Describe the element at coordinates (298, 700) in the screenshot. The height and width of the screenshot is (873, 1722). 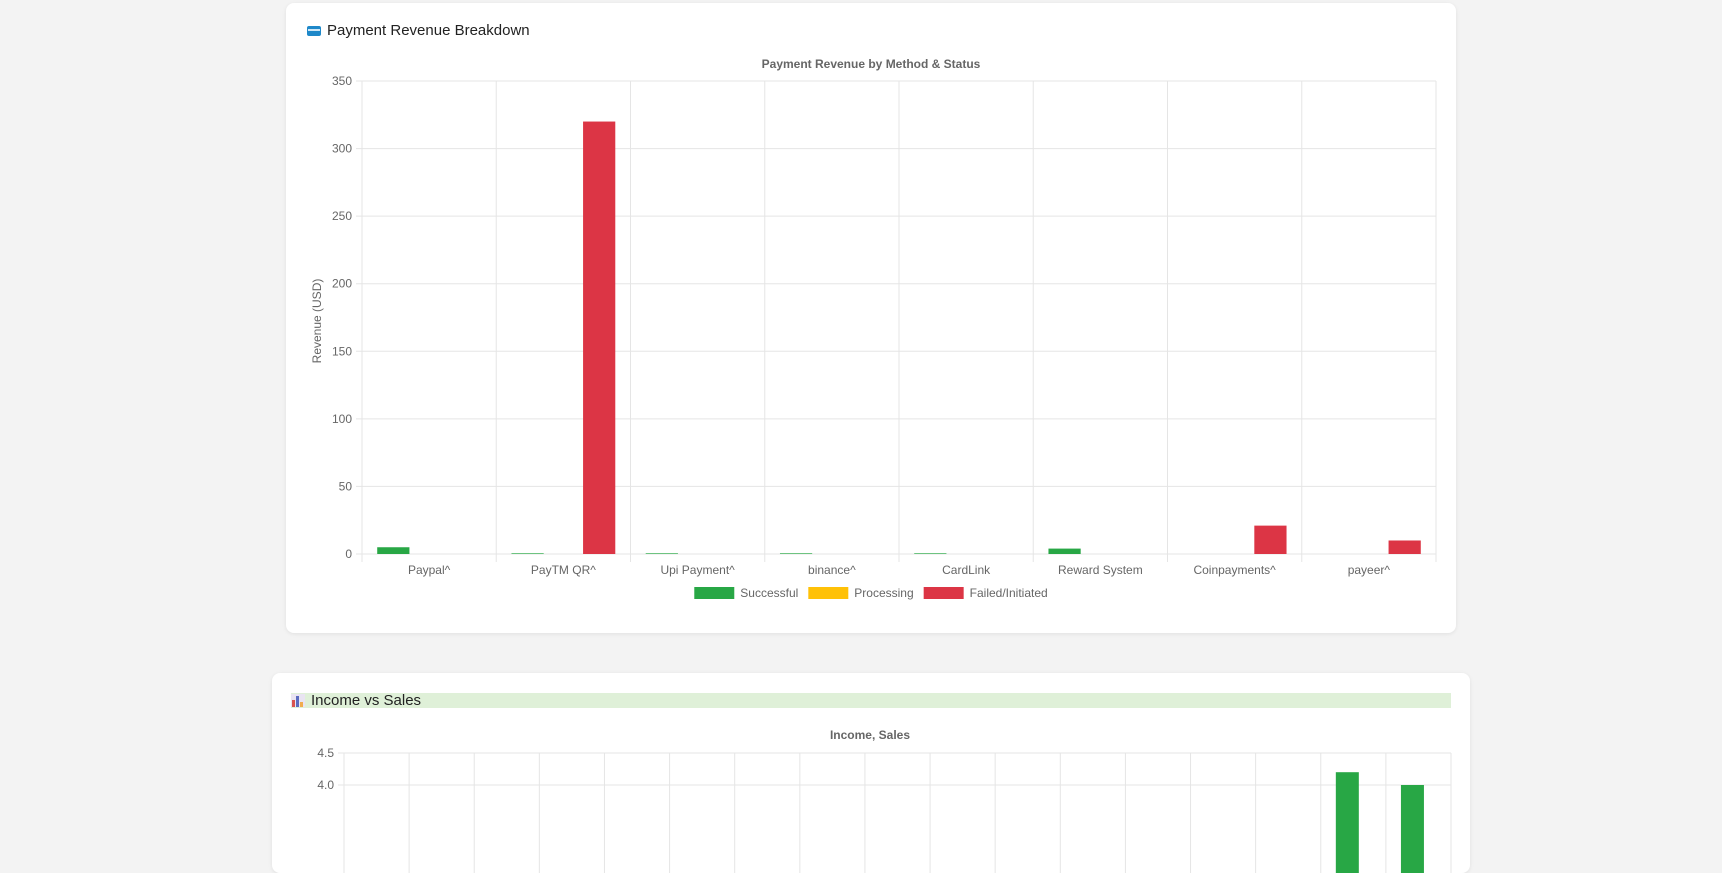
I see `bar-chart-icon` at that location.